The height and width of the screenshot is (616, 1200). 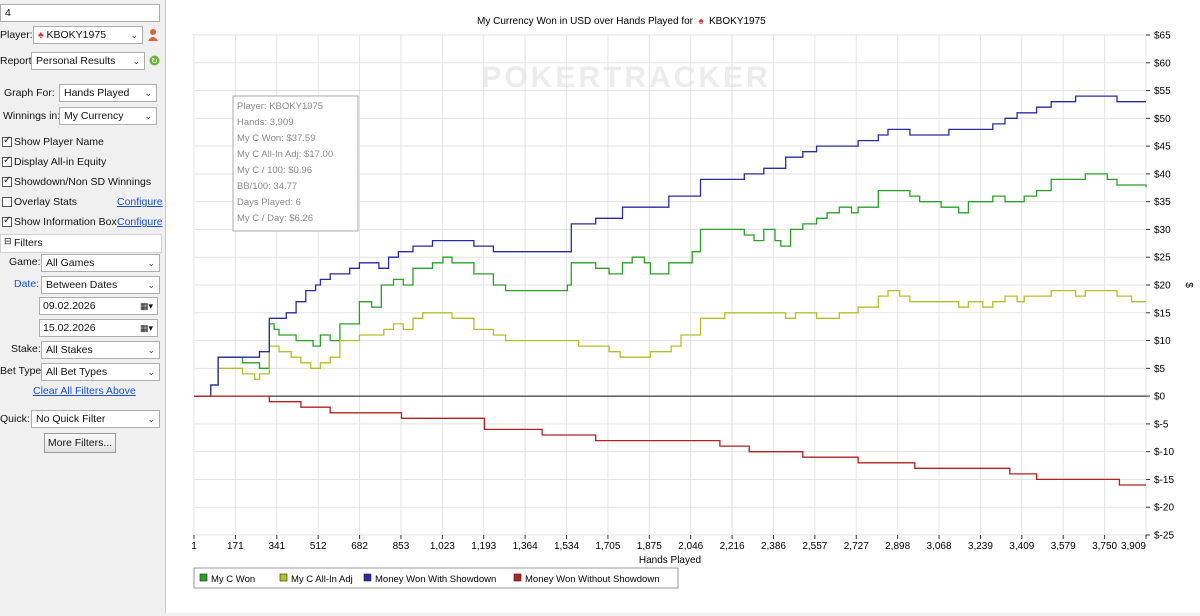 I want to click on x-tick-label: 1,023, so click(x=442, y=546).